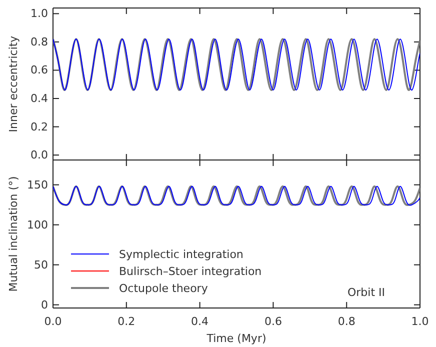 This screenshot has height=347, width=436. What do you see at coordinates (420, 321) in the screenshot?
I see `x-tick-label: 1.0` at bounding box center [420, 321].